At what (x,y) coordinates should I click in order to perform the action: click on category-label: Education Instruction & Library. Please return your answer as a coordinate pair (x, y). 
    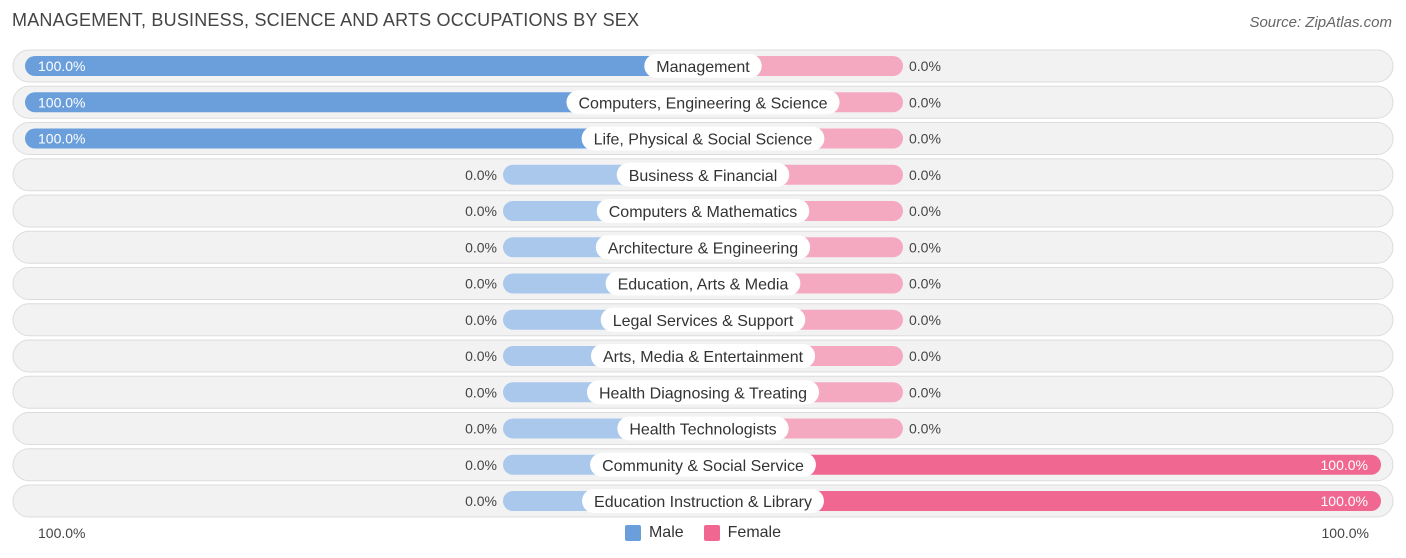
    Looking at the image, I should click on (703, 502).